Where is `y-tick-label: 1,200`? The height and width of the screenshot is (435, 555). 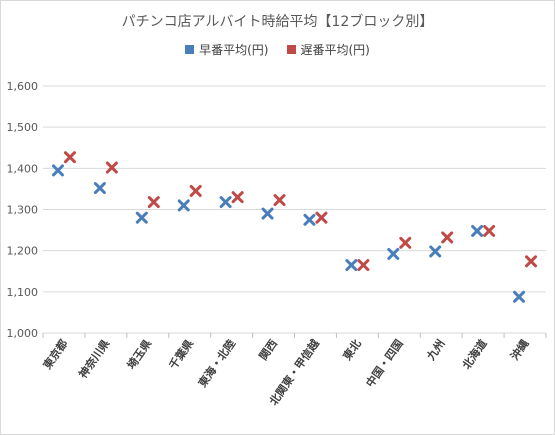 y-tick-label: 1,200 is located at coordinates (23, 251).